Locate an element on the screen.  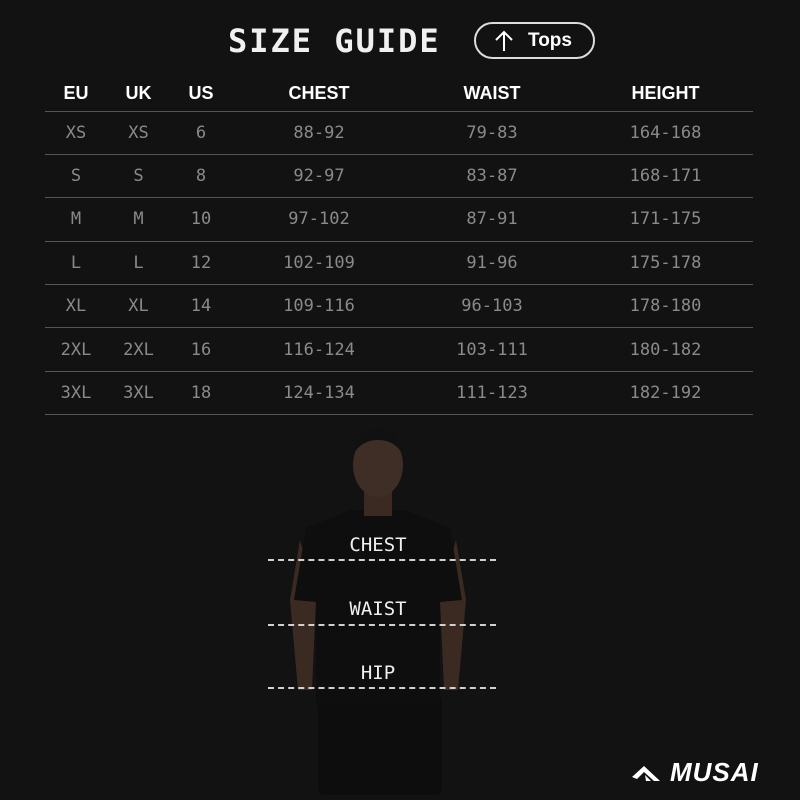
table-cell: 16 is located at coordinates (201, 349).